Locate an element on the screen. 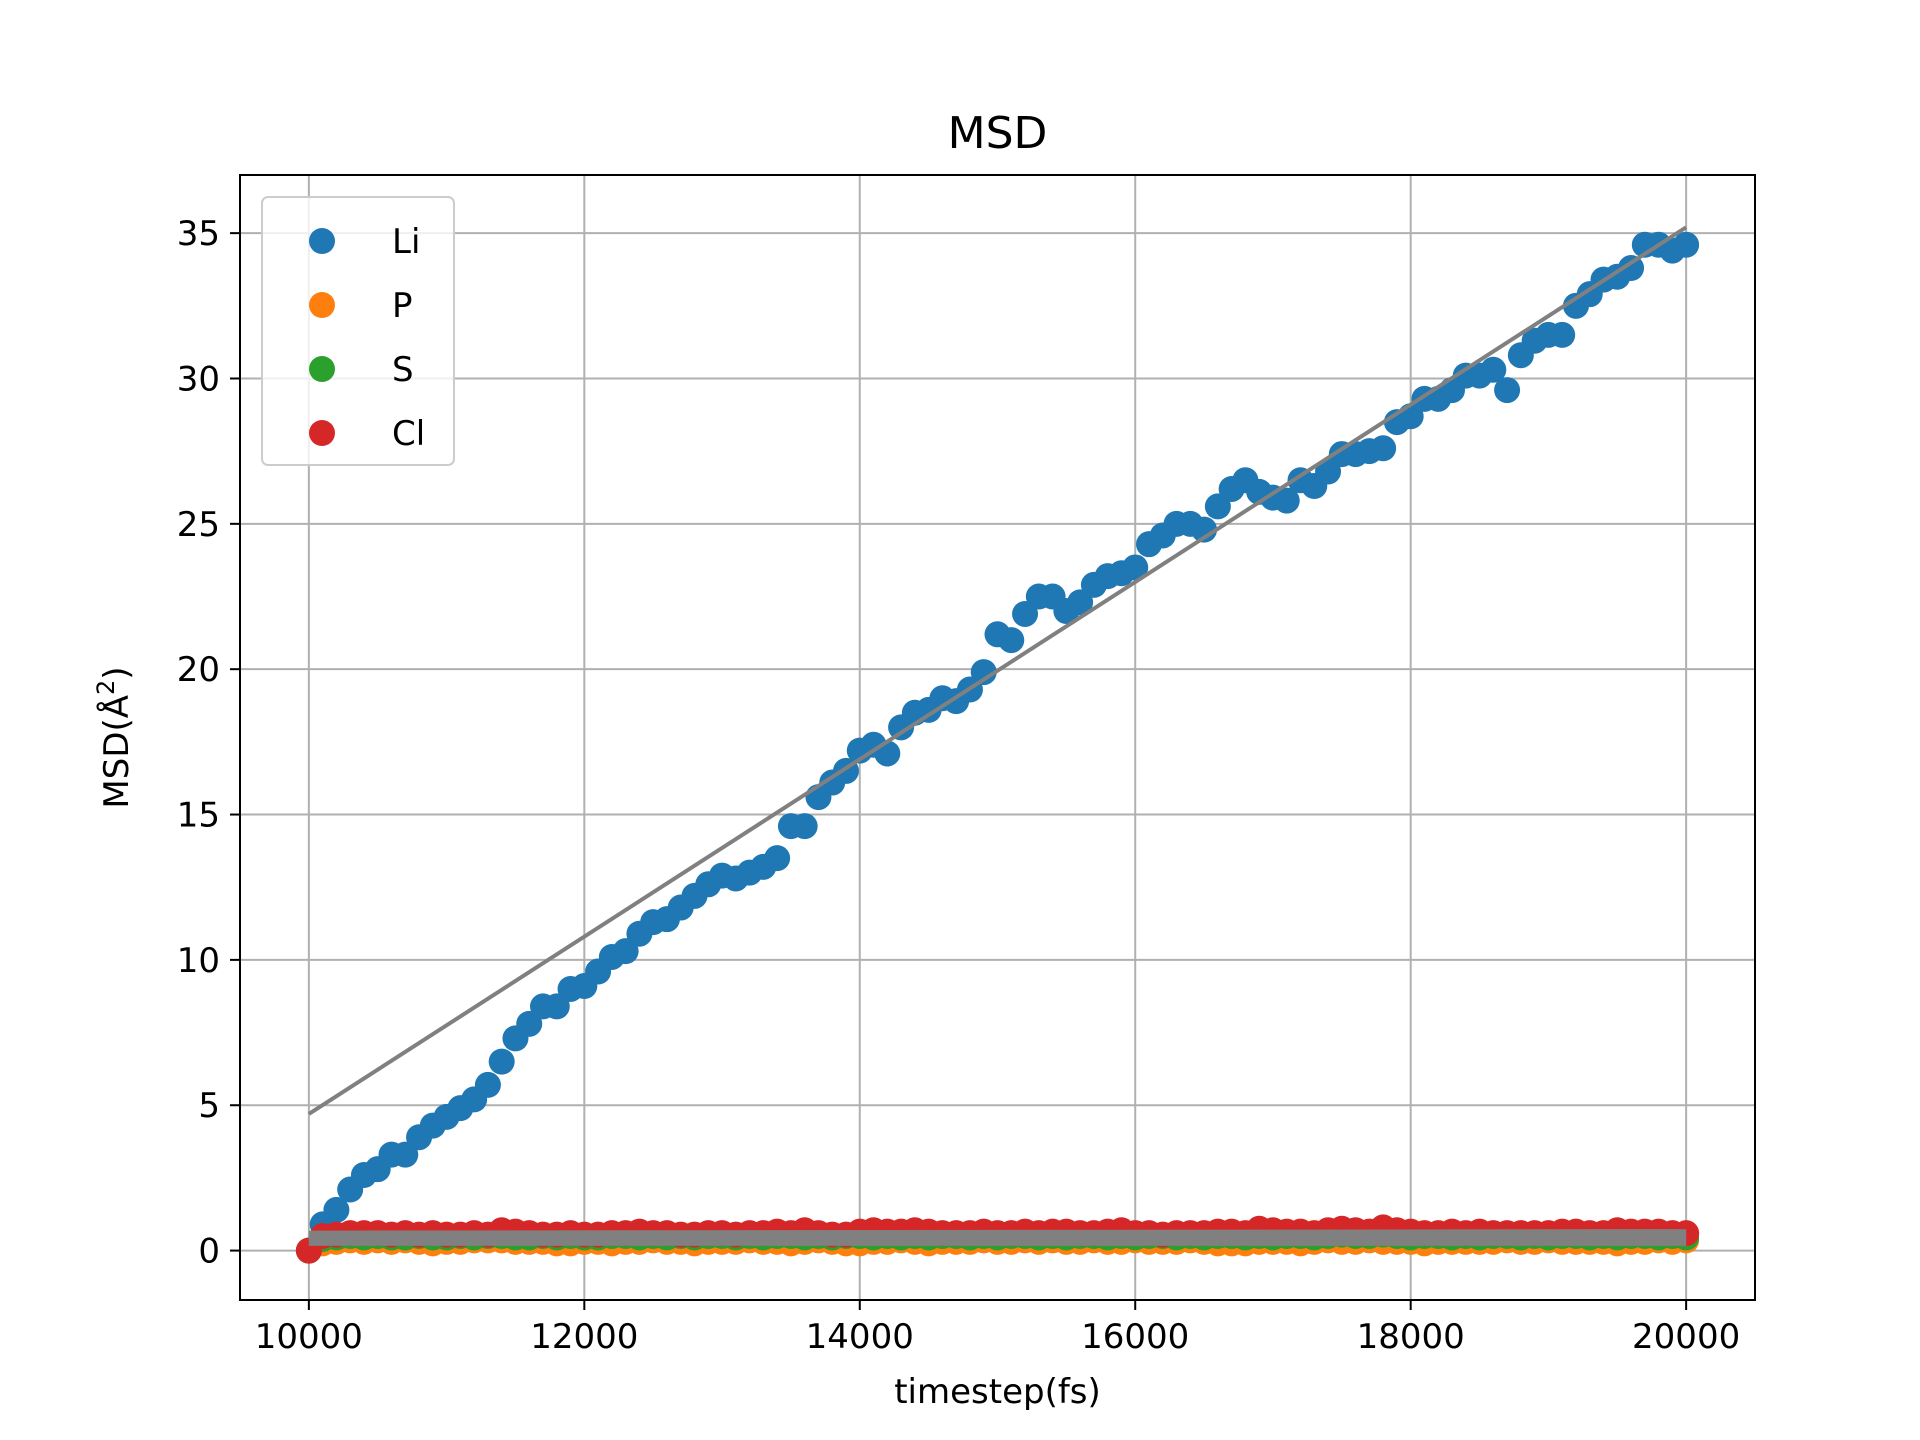 This screenshot has height=1440, width=1920. legend-marker-s is located at coordinates (322, 369).